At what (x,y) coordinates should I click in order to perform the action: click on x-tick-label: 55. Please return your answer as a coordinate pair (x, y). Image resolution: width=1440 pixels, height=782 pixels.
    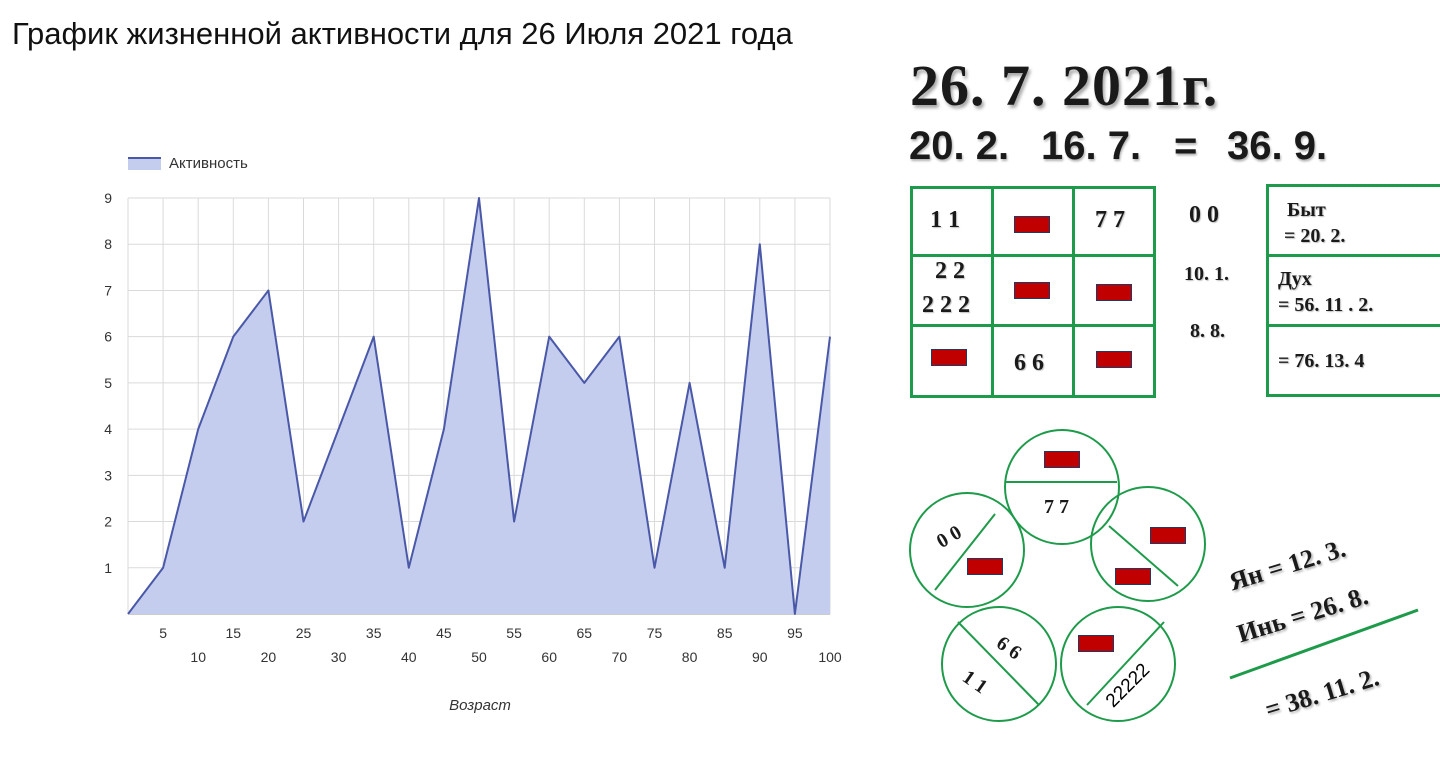
    Looking at the image, I should click on (514, 633).